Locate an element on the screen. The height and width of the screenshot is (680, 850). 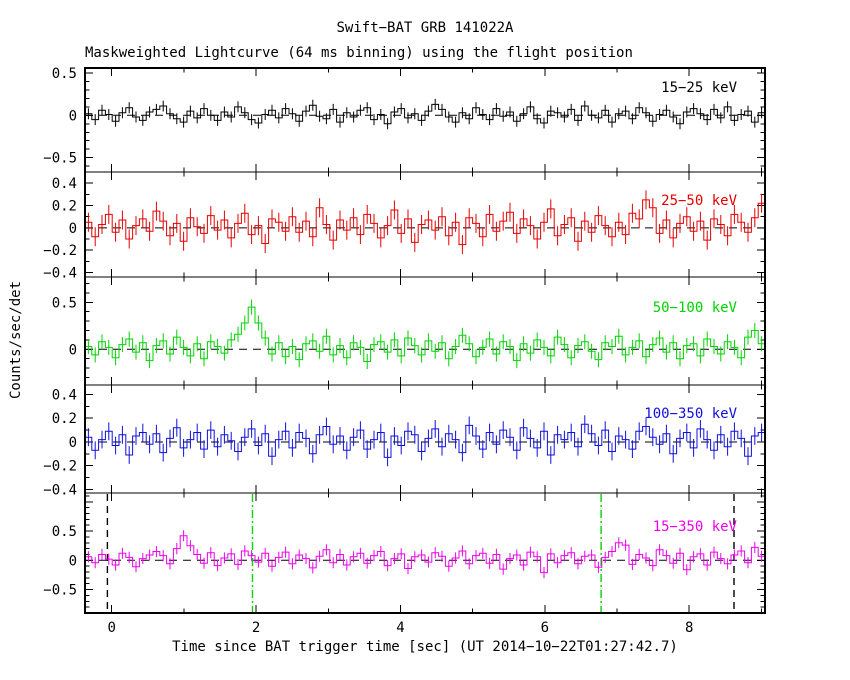
band-label-25-50-kev: 25−50 keV is located at coordinates (699, 201).